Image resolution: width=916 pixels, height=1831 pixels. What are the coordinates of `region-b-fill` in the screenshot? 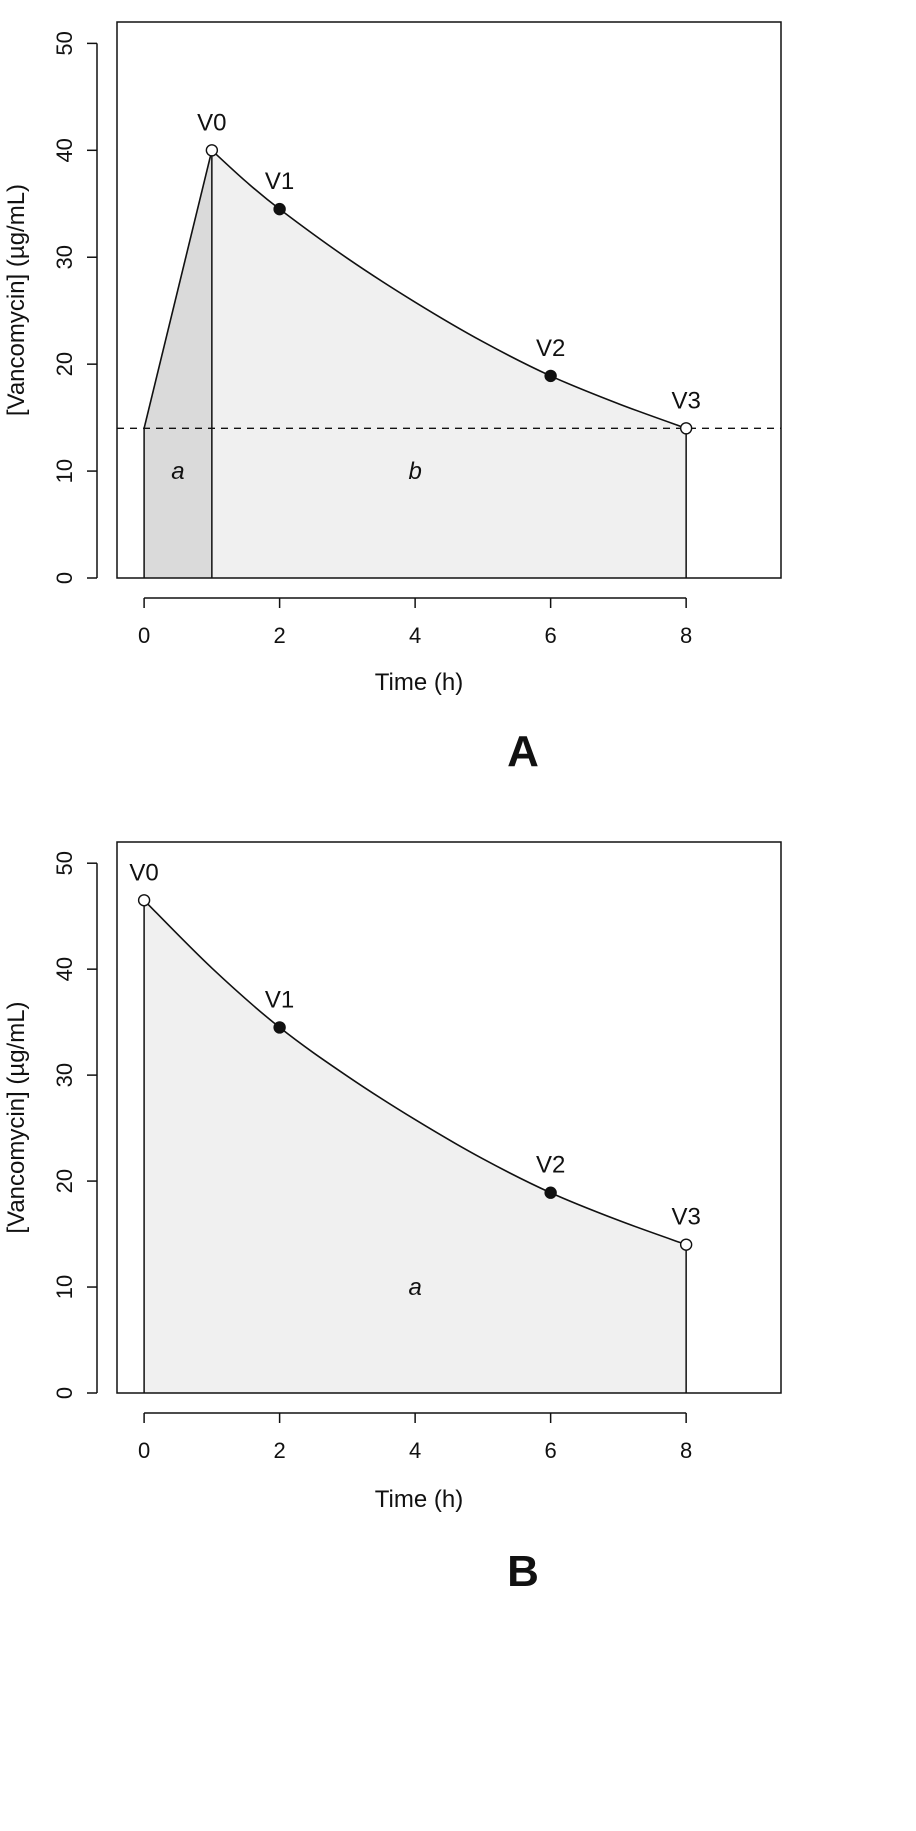 It's located at (449, 364).